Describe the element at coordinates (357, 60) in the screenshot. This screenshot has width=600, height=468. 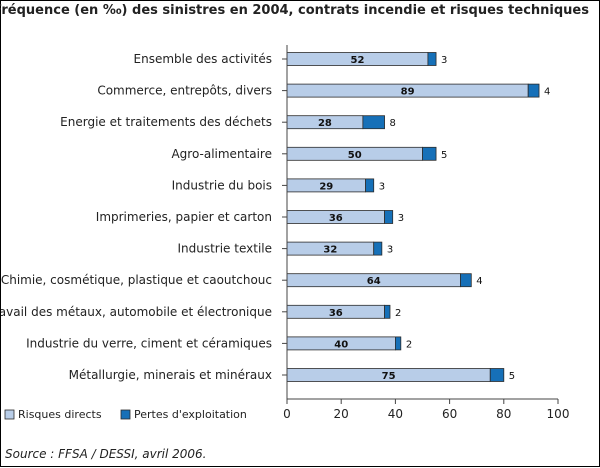
I see `value-label-risques-directs: 52` at that location.